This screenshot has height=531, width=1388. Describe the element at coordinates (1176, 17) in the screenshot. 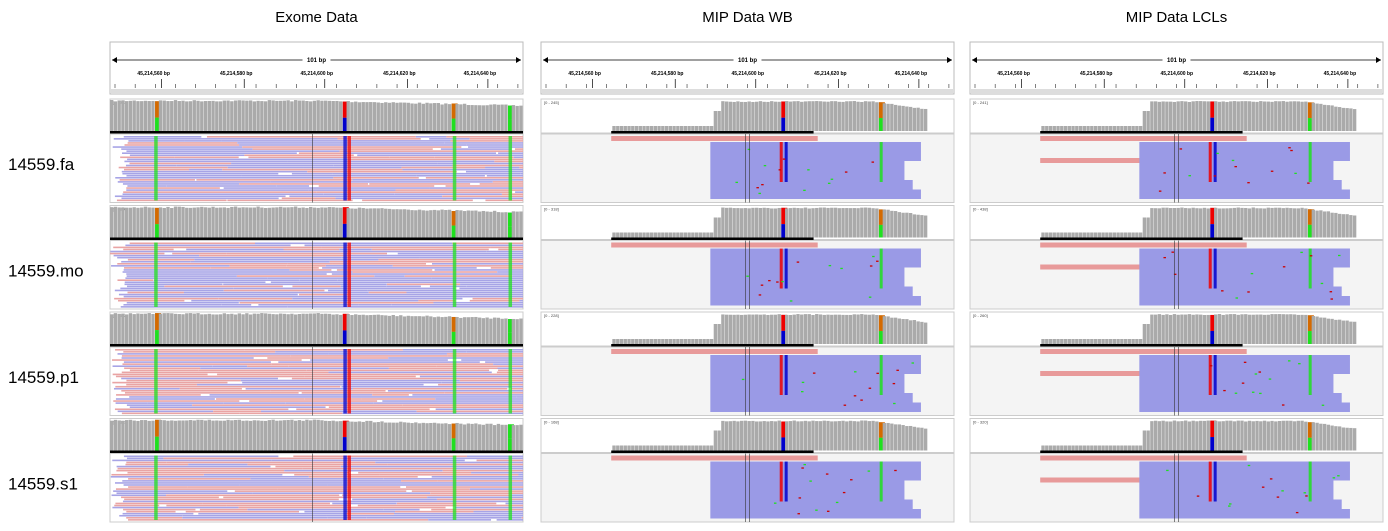

I see `panel-title: MIP Data LCLs` at that location.